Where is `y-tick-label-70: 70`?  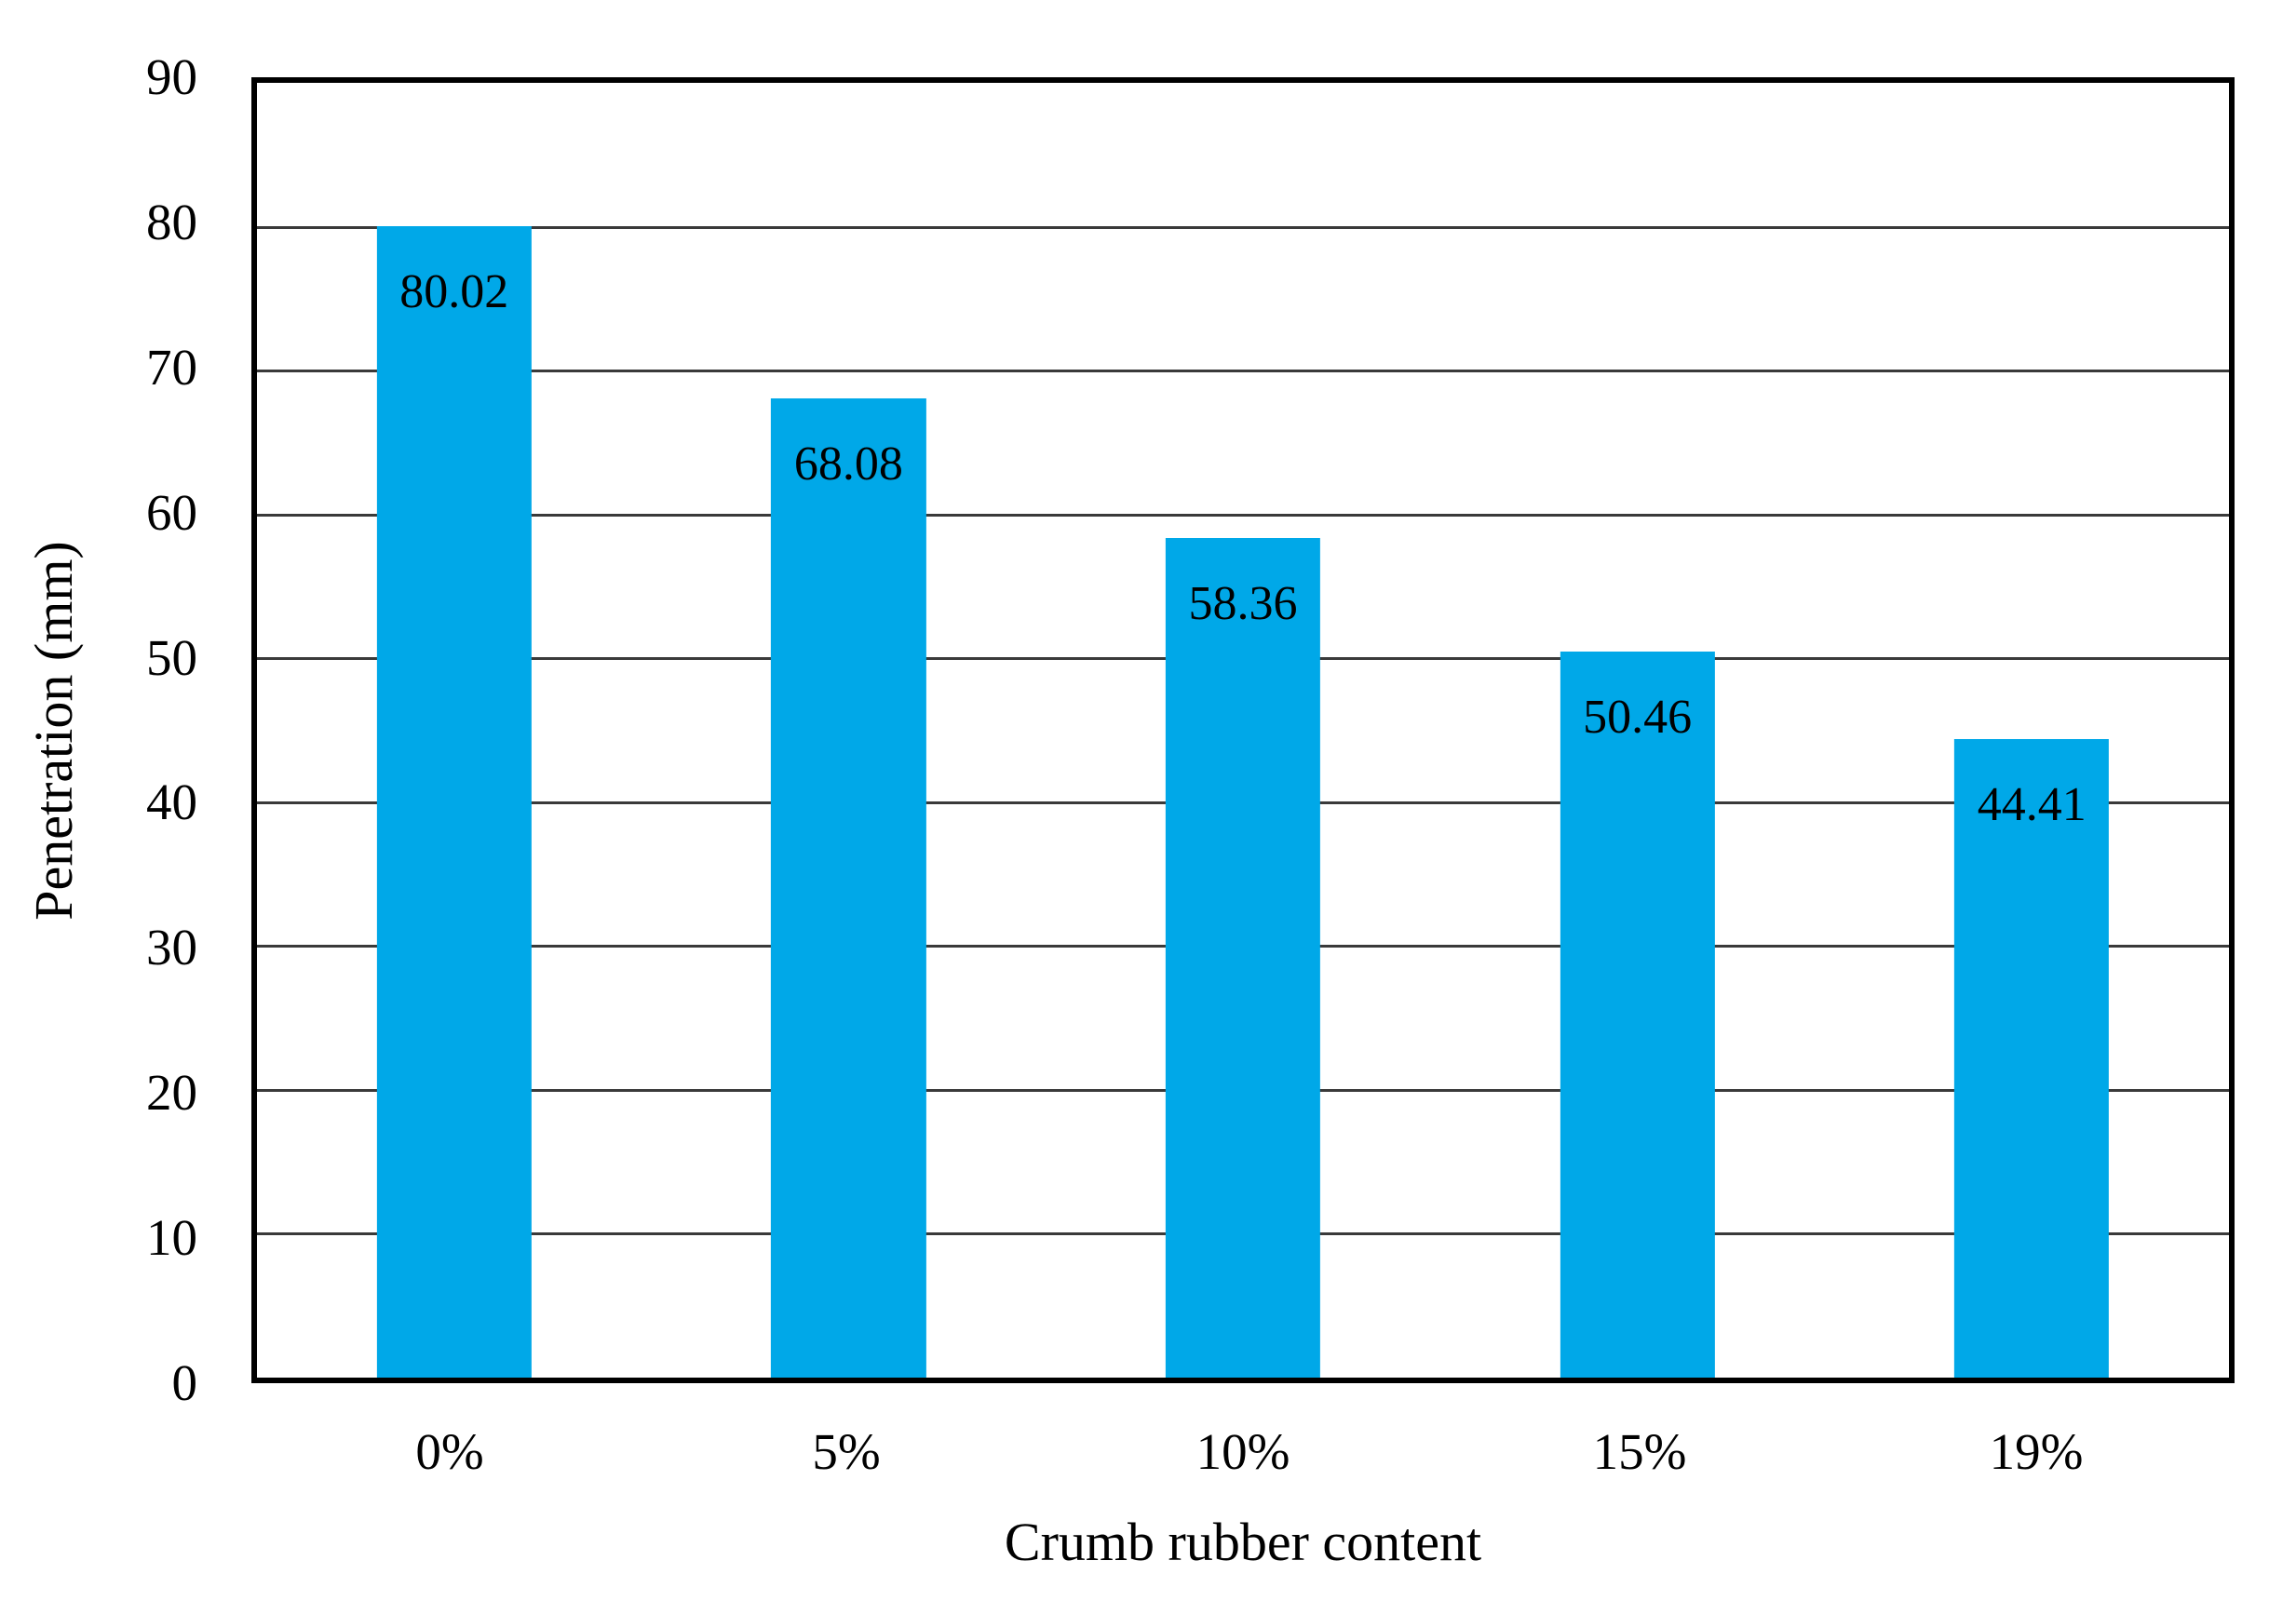
y-tick-label-70: 70 is located at coordinates (171, 367).